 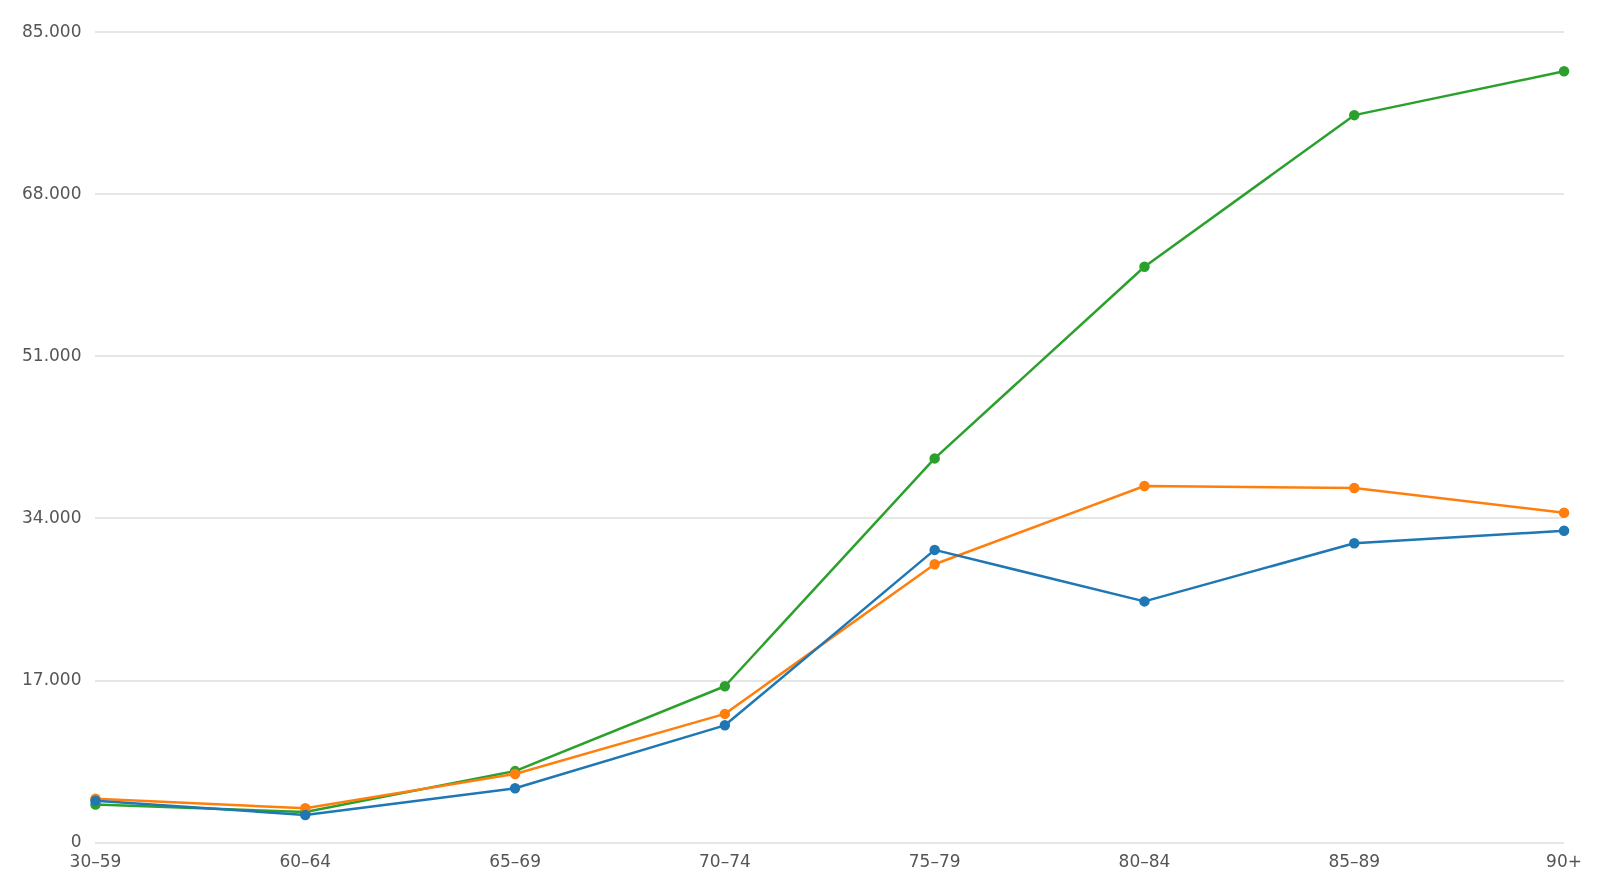 What do you see at coordinates (724, 861) in the screenshot?
I see `x-tick-label: 70–74` at bounding box center [724, 861].